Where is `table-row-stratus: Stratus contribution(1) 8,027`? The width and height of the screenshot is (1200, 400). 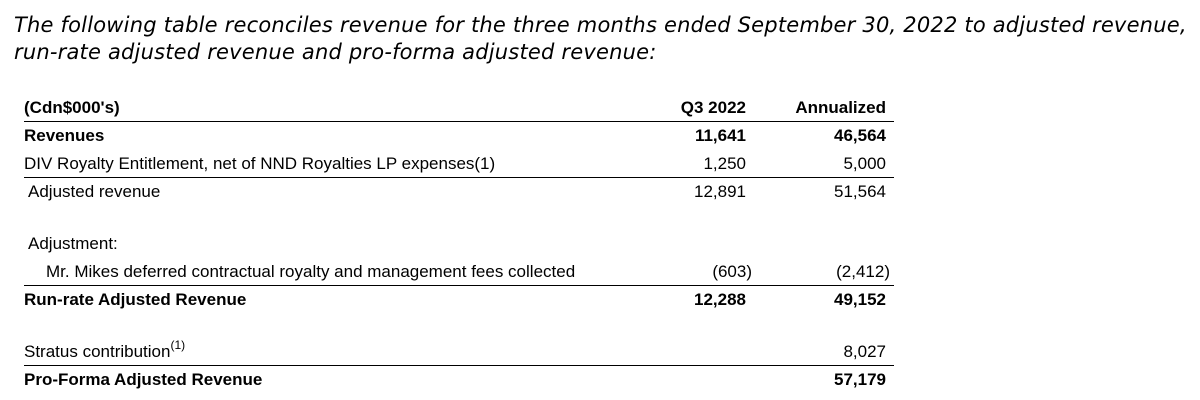 table-row-stratus: Stratus contribution(1) 8,027 is located at coordinates (454, 352).